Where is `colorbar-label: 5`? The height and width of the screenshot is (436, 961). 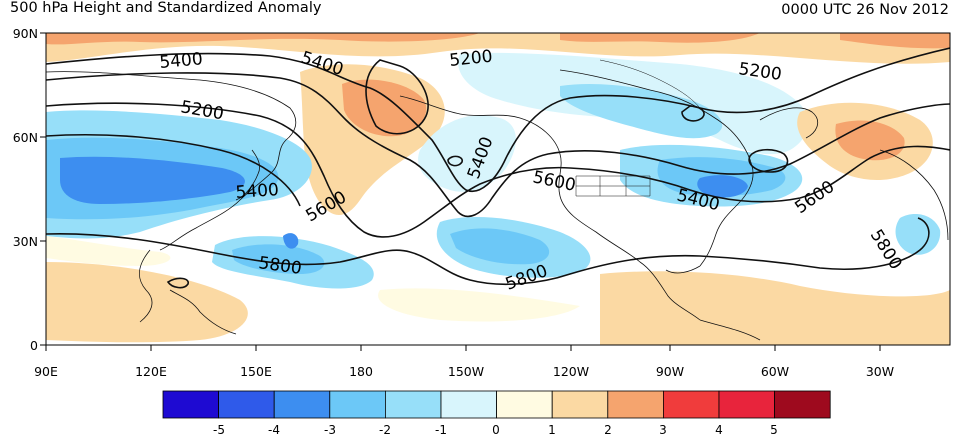 colorbar-label: 5 is located at coordinates (774, 429).